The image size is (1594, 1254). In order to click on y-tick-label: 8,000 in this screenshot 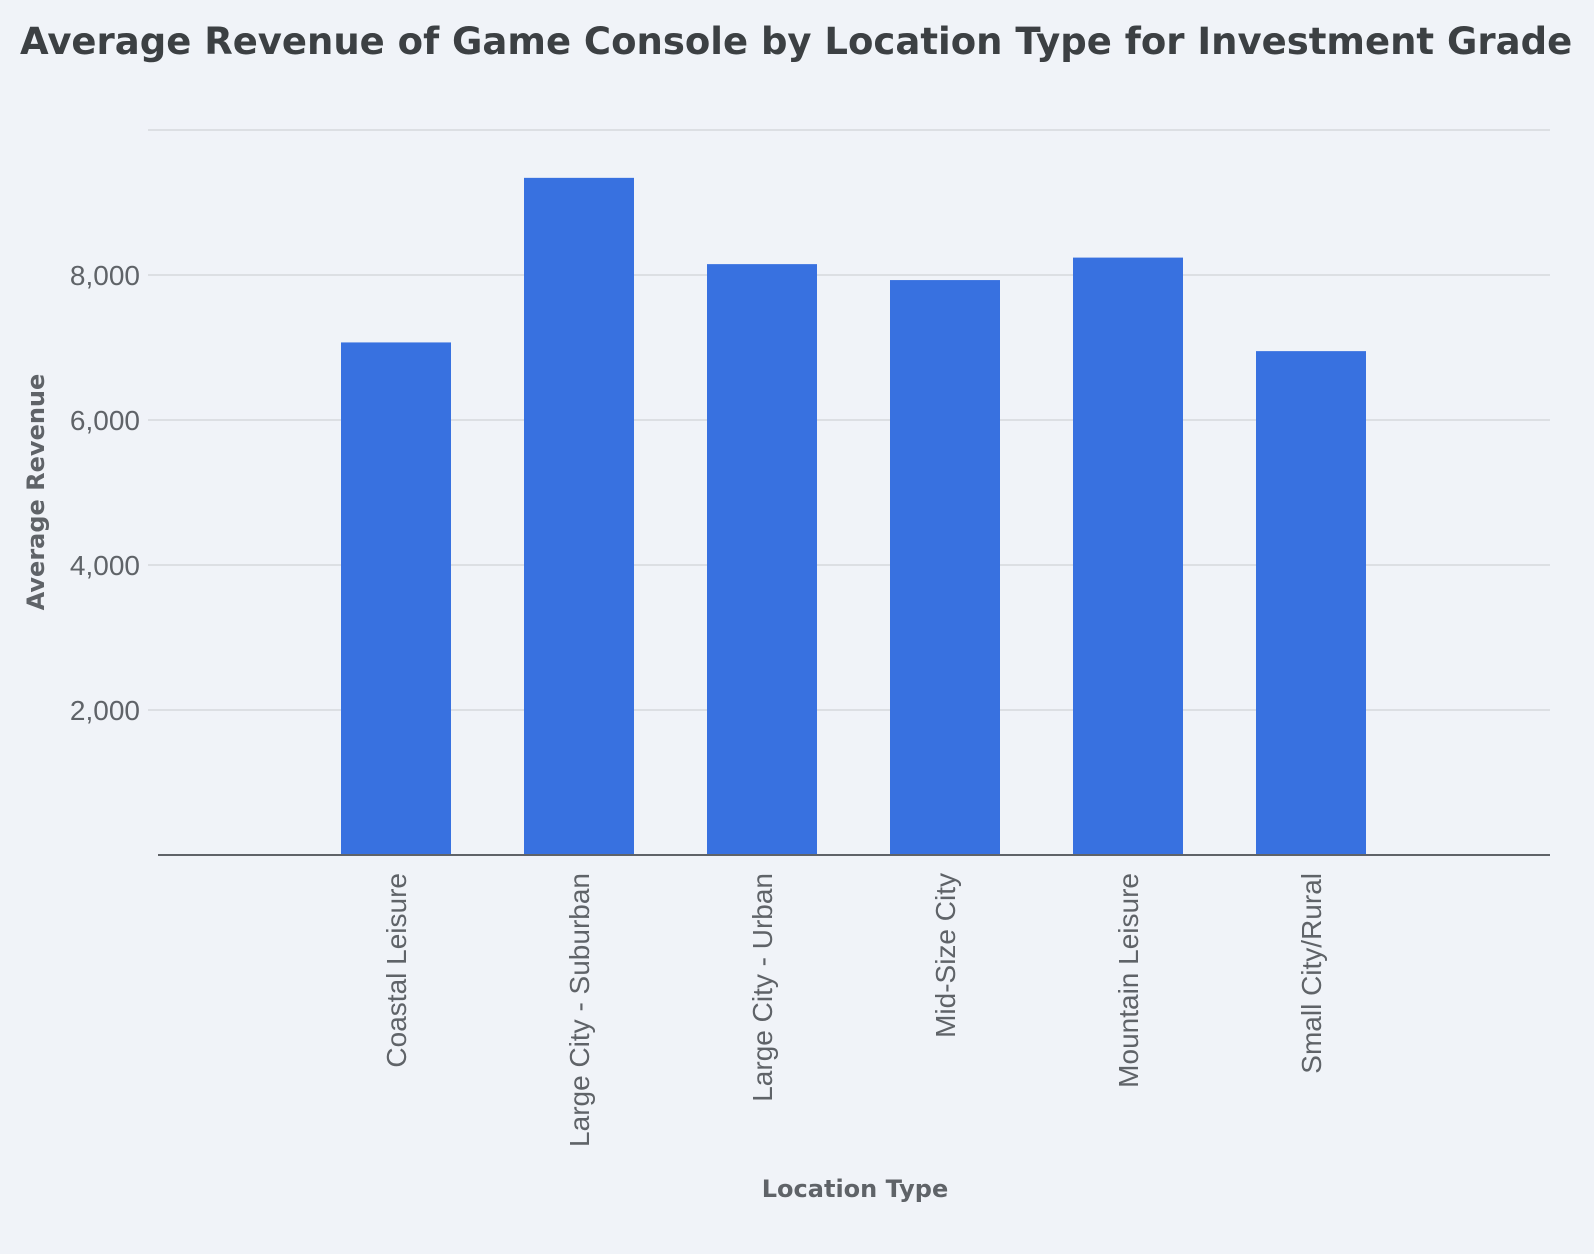, I will do `click(105, 275)`.